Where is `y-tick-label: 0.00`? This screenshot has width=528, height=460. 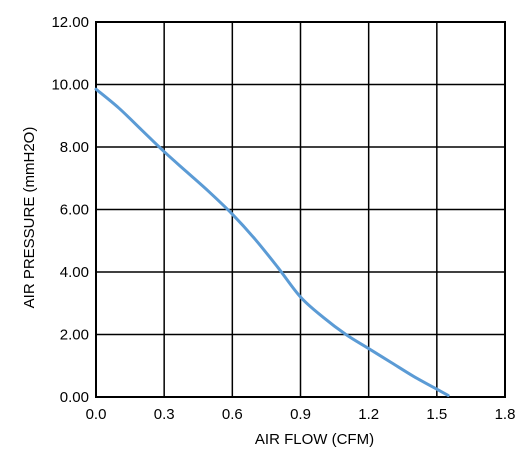 y-tick-label: 0.00 is located at coordinates (74, 397).